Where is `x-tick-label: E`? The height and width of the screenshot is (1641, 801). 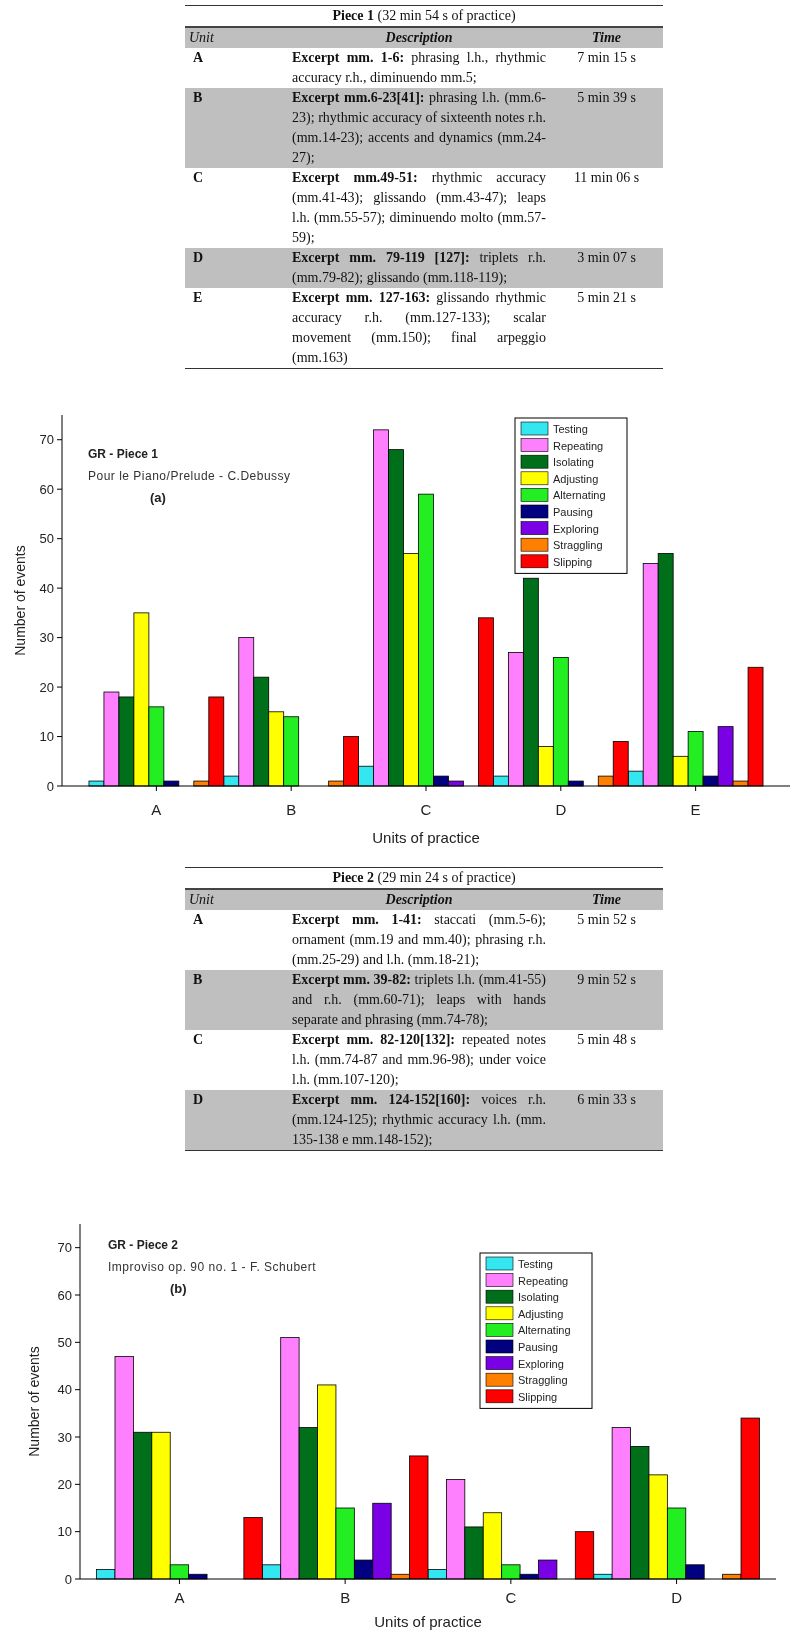
x-tick-label: E is located at coordinates (695, 809).